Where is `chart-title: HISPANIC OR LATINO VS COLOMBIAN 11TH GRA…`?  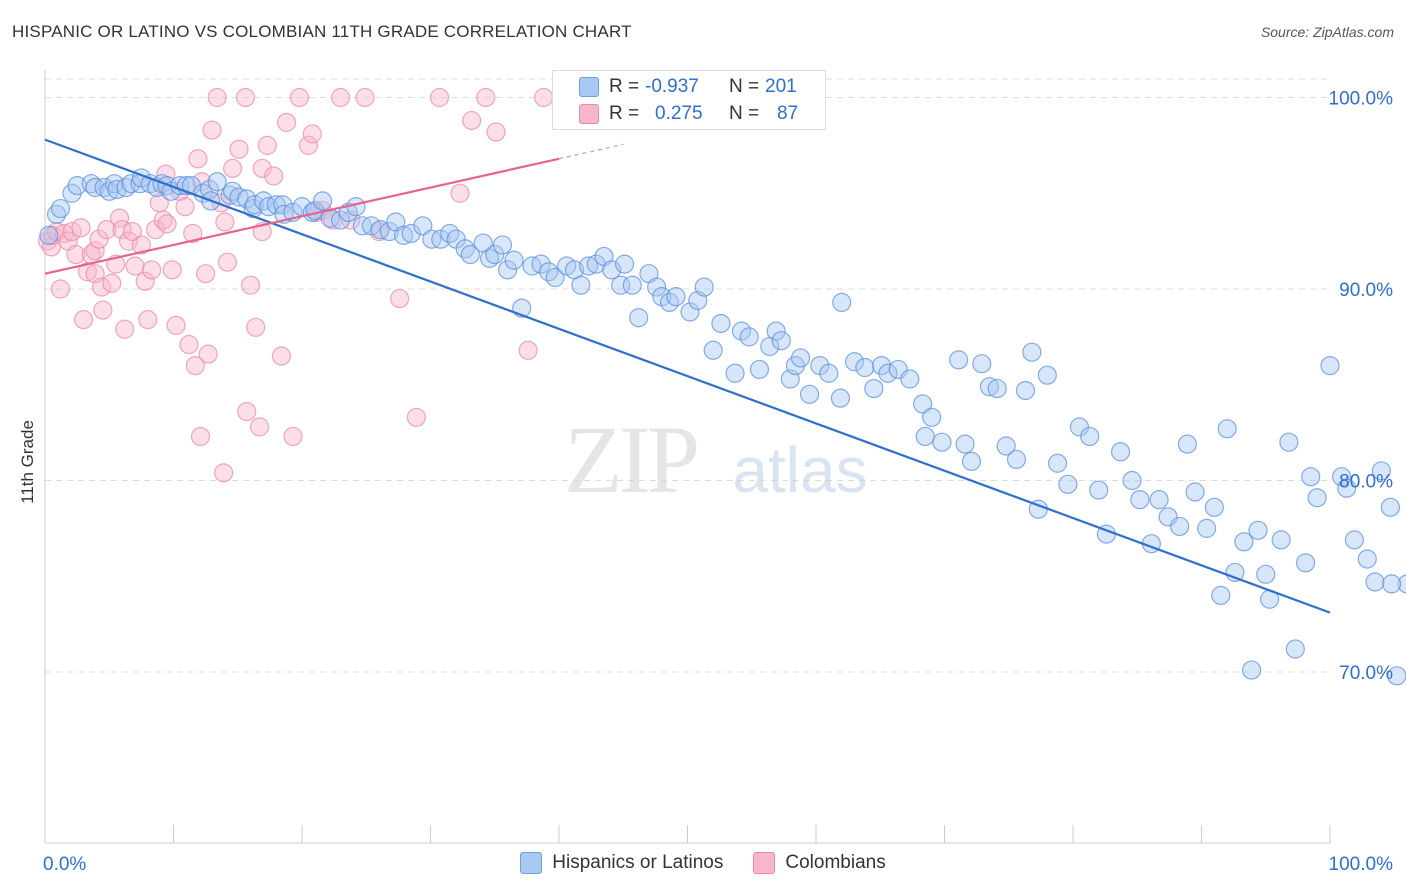
chart-title: HISPANIC OR LATINO VS COLOMBIAN 11TH GRA… is located at coordinates (322, 31).